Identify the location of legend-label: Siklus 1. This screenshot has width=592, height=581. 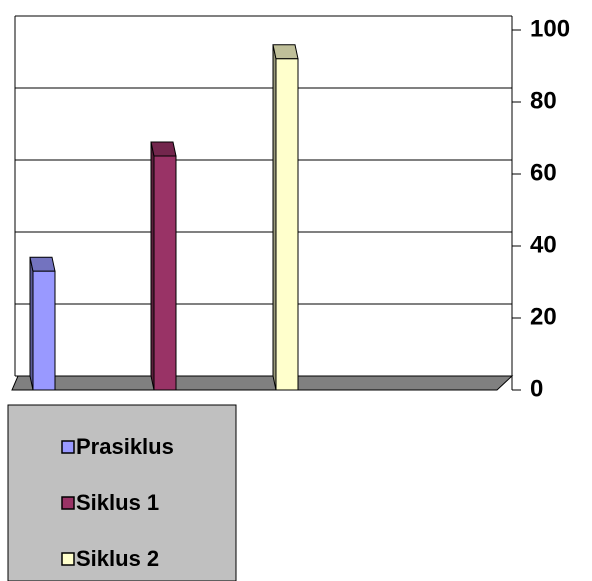
(117, 502).